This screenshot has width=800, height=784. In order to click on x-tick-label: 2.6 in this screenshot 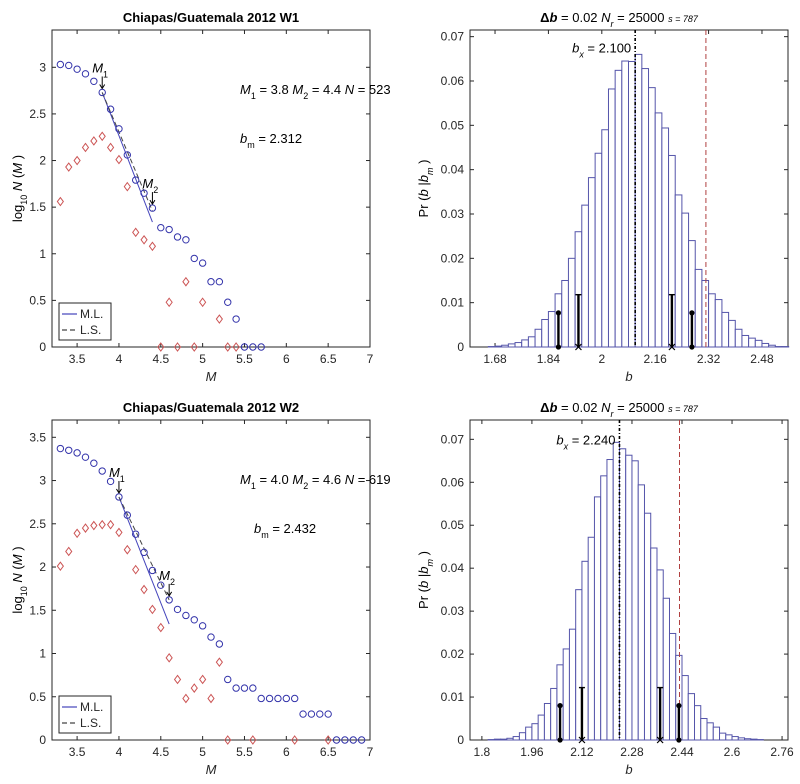, I will do `click(732, 752)`.